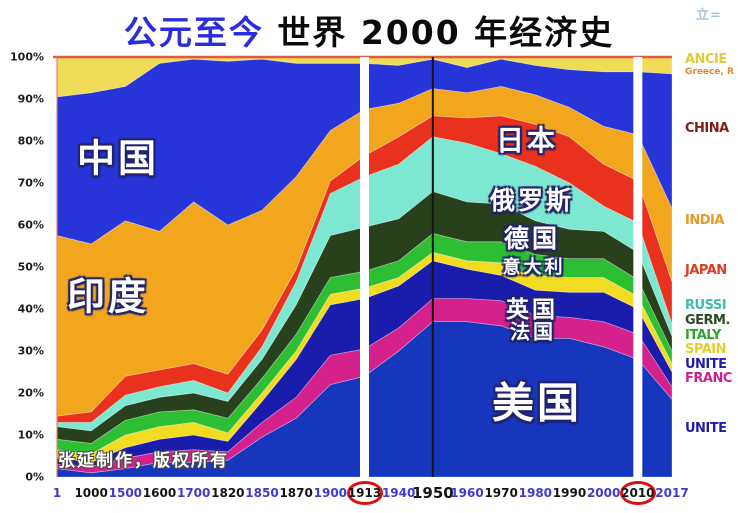  Describe the element at coordinates (398, 493) in the screenshot. I see `x-tick-1940: 1940` at that location.